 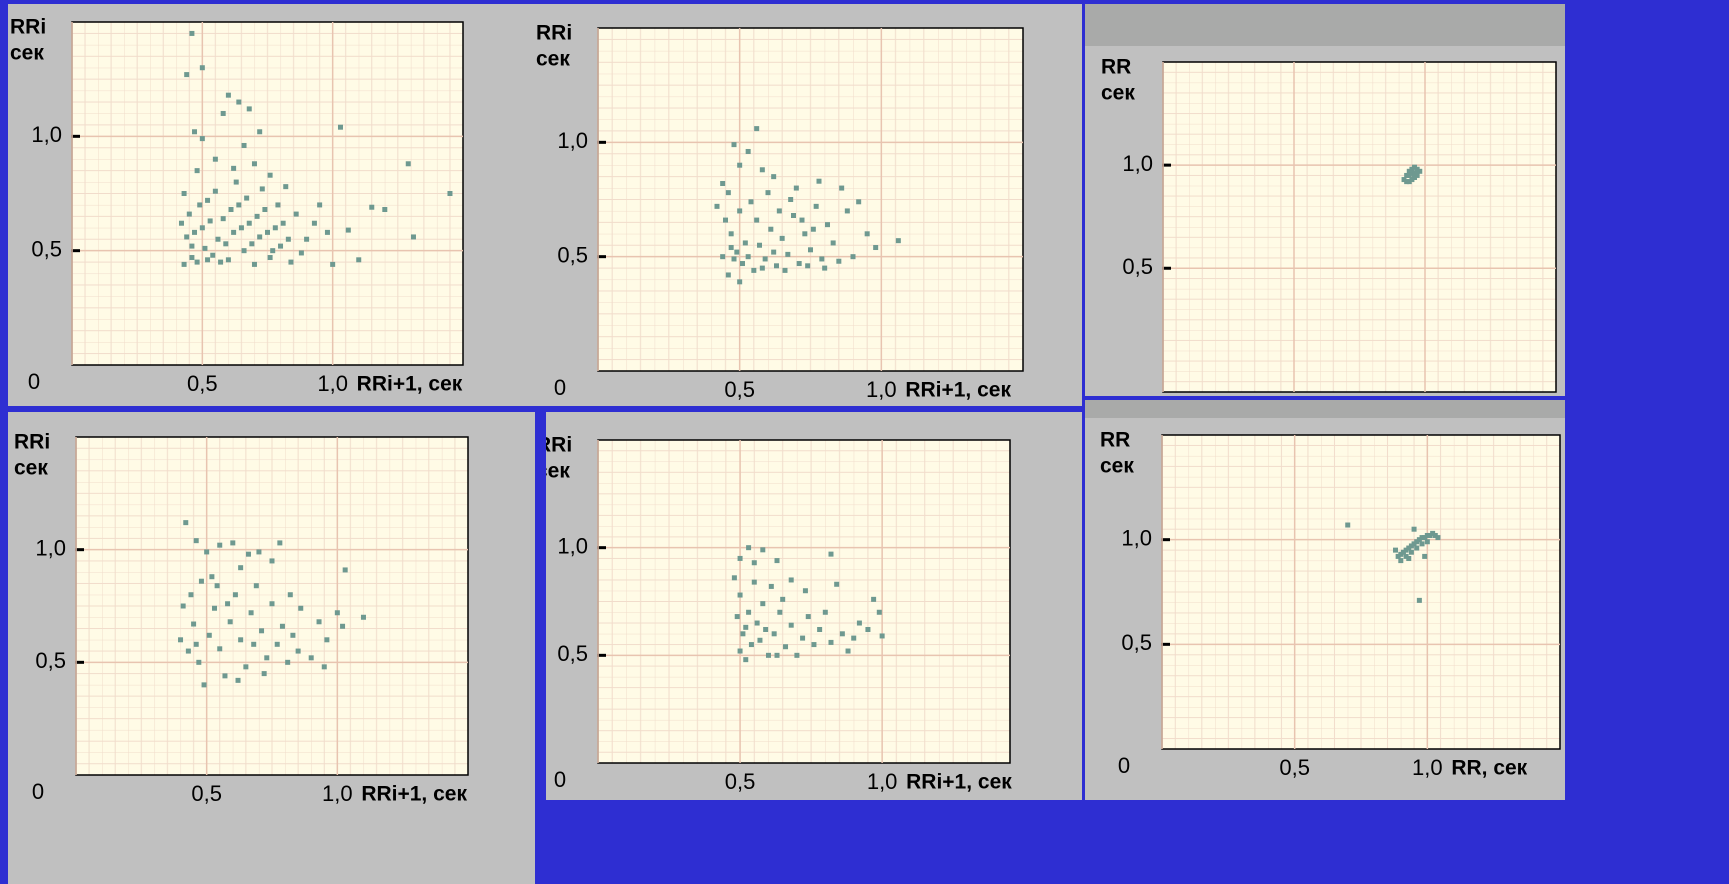 I want to click on plot-area, so click(x=1361, y=592).